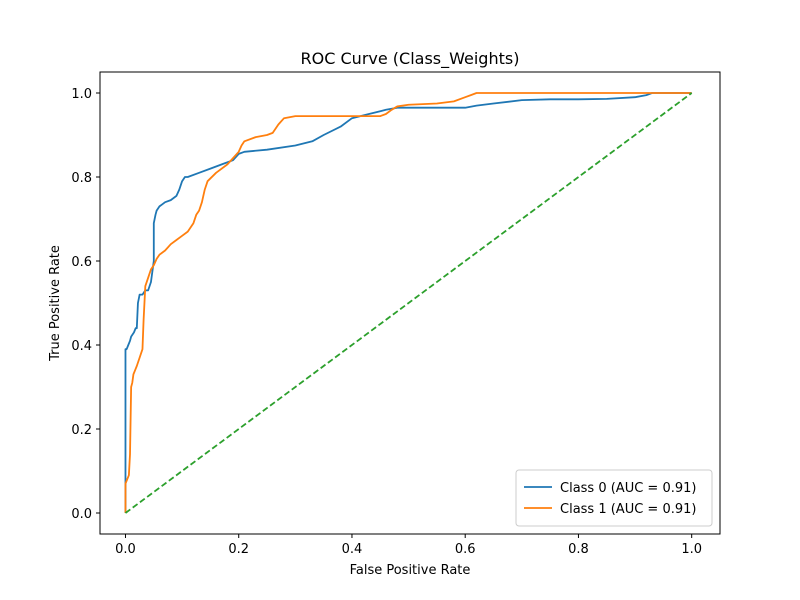 The width and height of the screenshot is (800, 600). I want to click on y-axis-label: True Positive Rate, so click(55, 303).